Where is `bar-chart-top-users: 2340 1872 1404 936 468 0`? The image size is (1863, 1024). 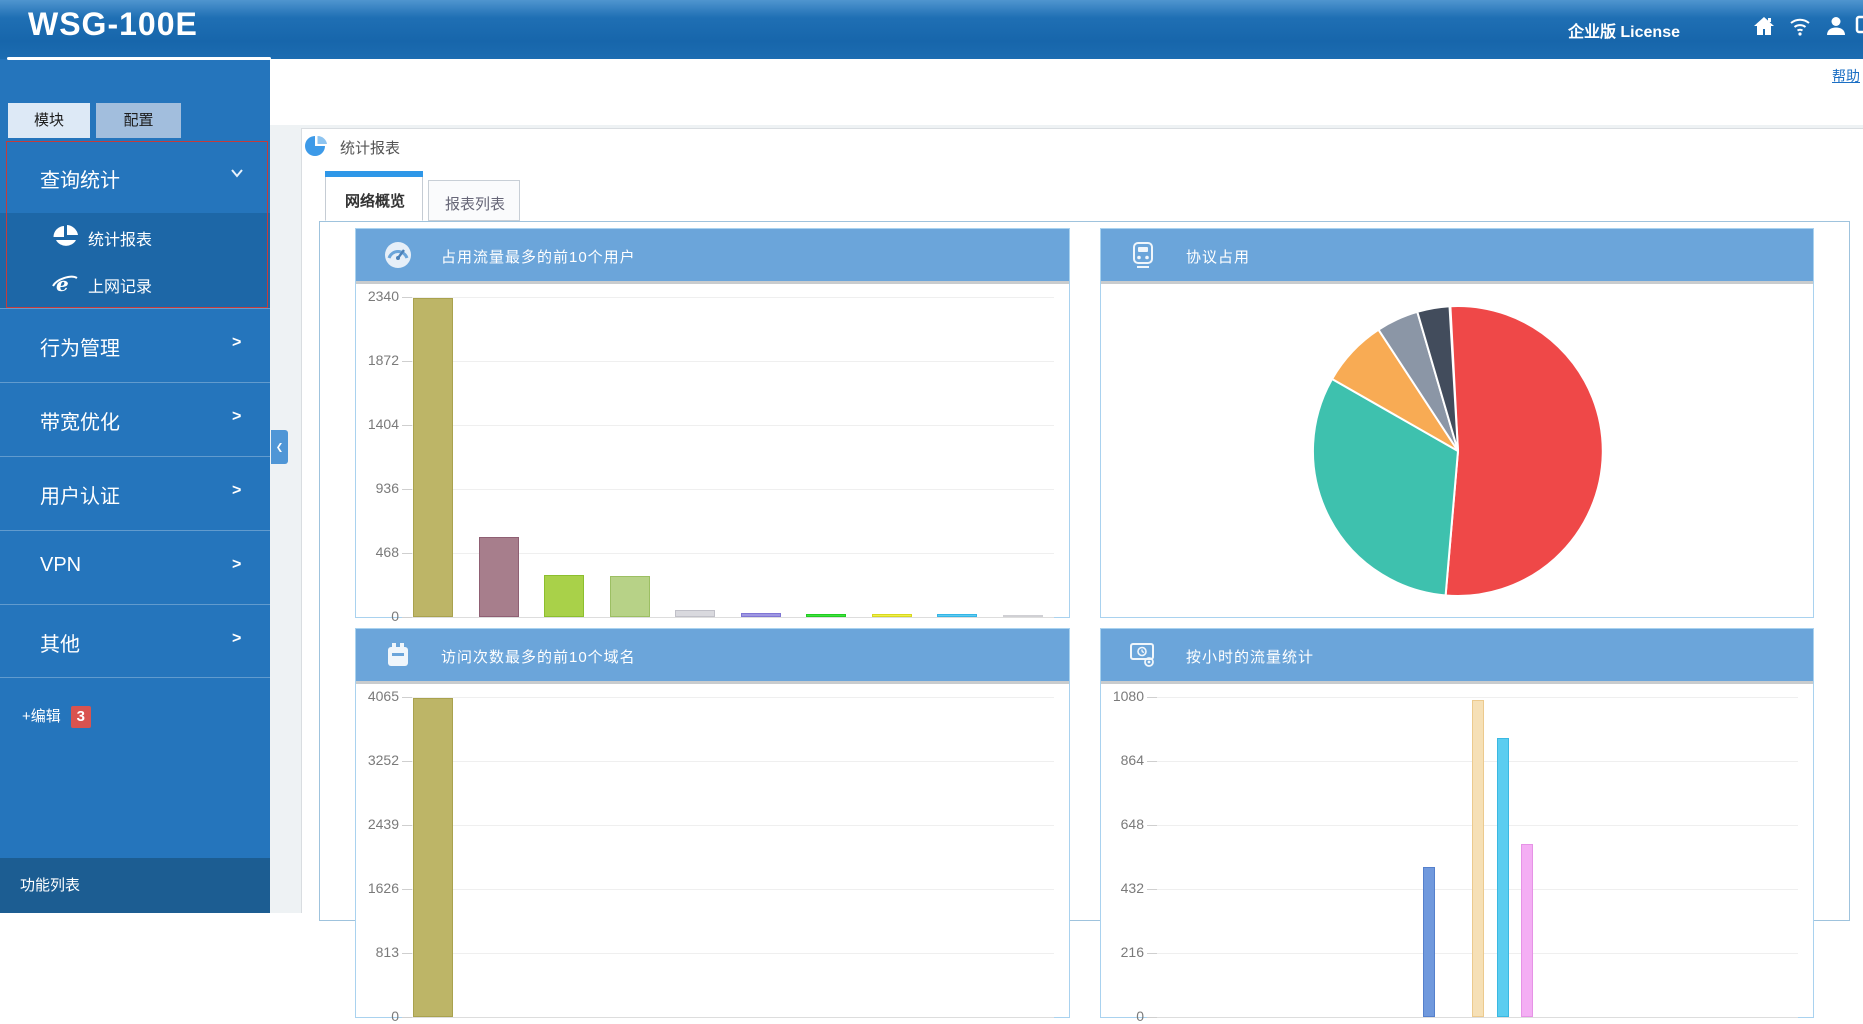 bar-chart-top-users: 2340 1872 1404 936 468 0 is located at coordinates (712, 454).